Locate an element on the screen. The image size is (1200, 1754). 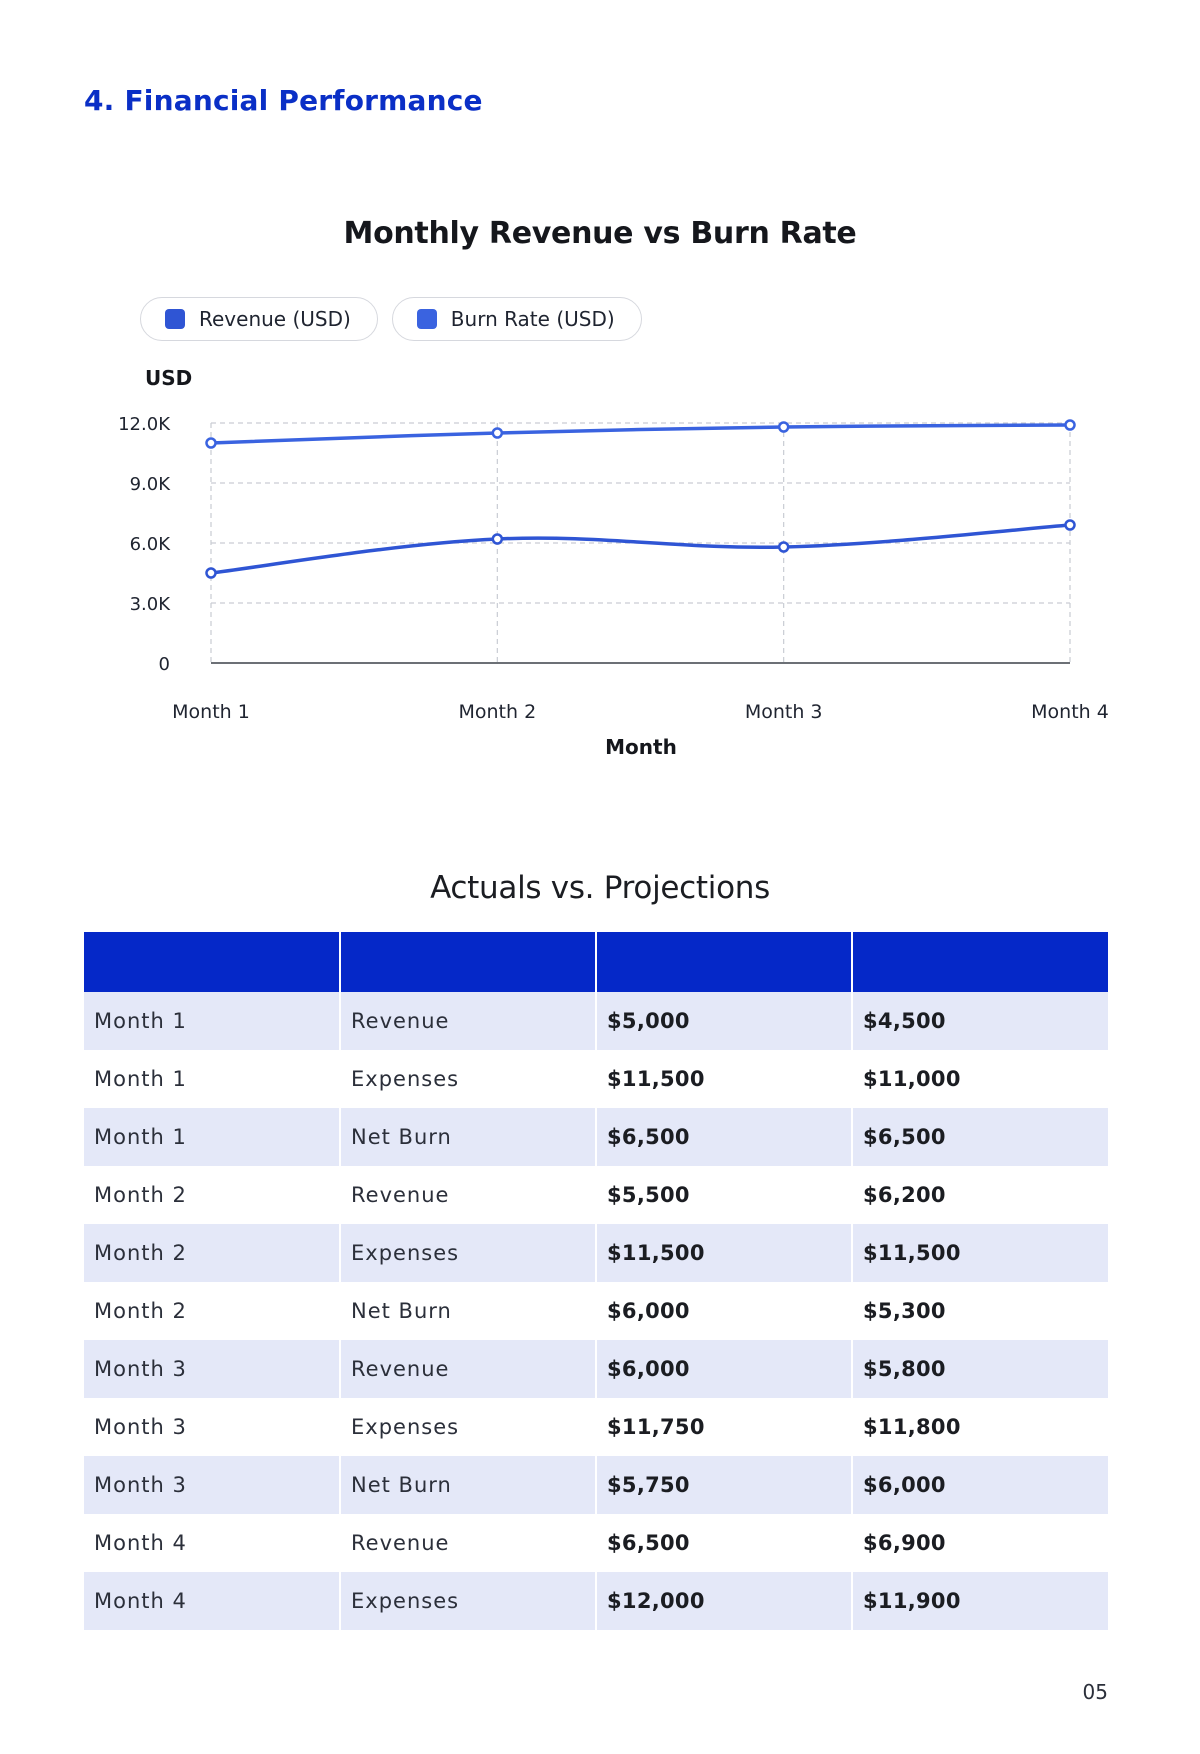
table-row: Month 1 Revenue $5,000 $4,500 is located at coordinates (596, 1021).